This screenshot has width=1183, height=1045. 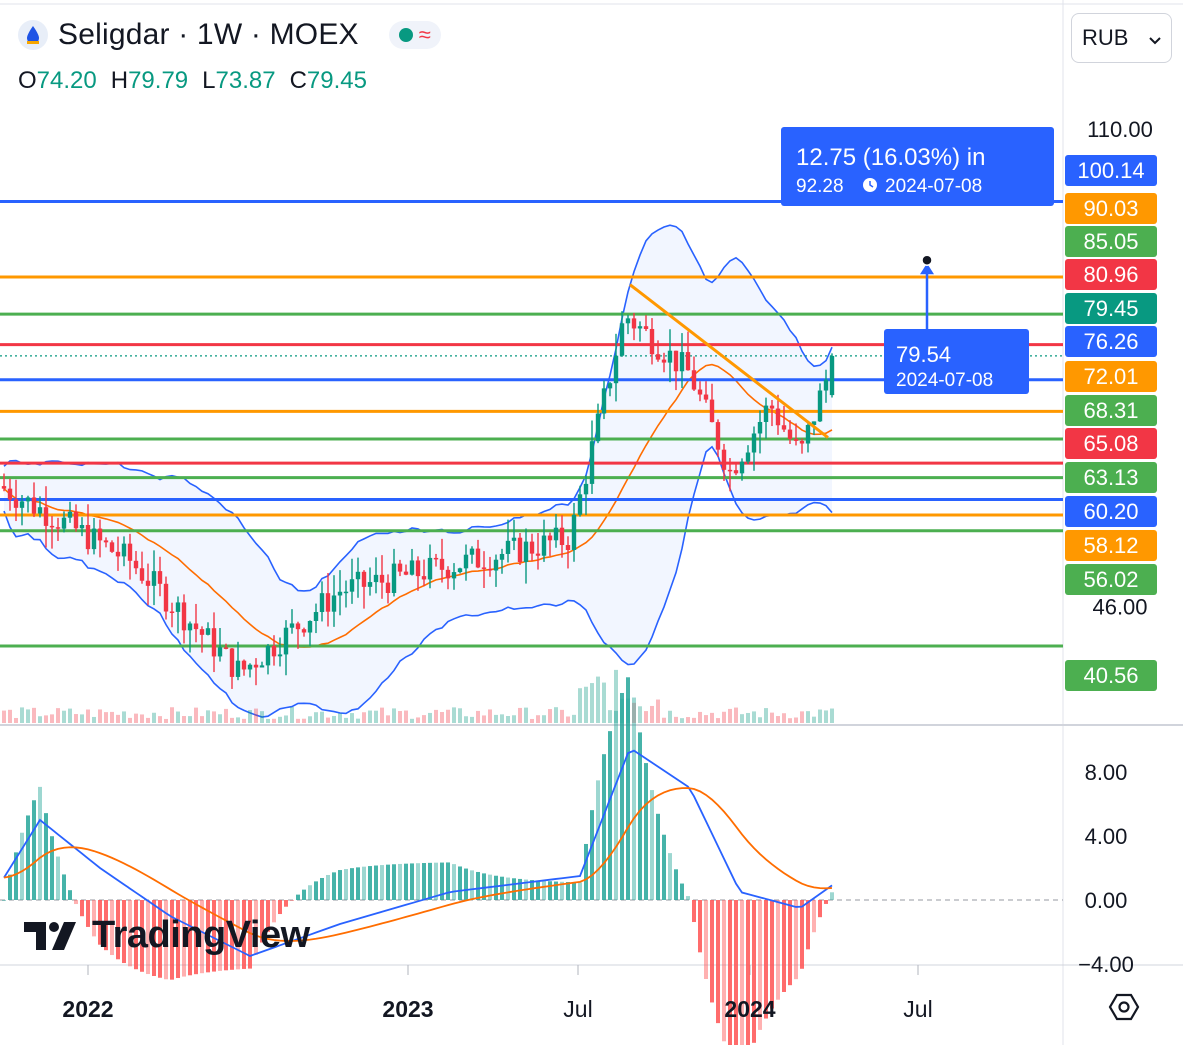 I want to click on price-label-bg-79.45, so click(x=1111, y=308).